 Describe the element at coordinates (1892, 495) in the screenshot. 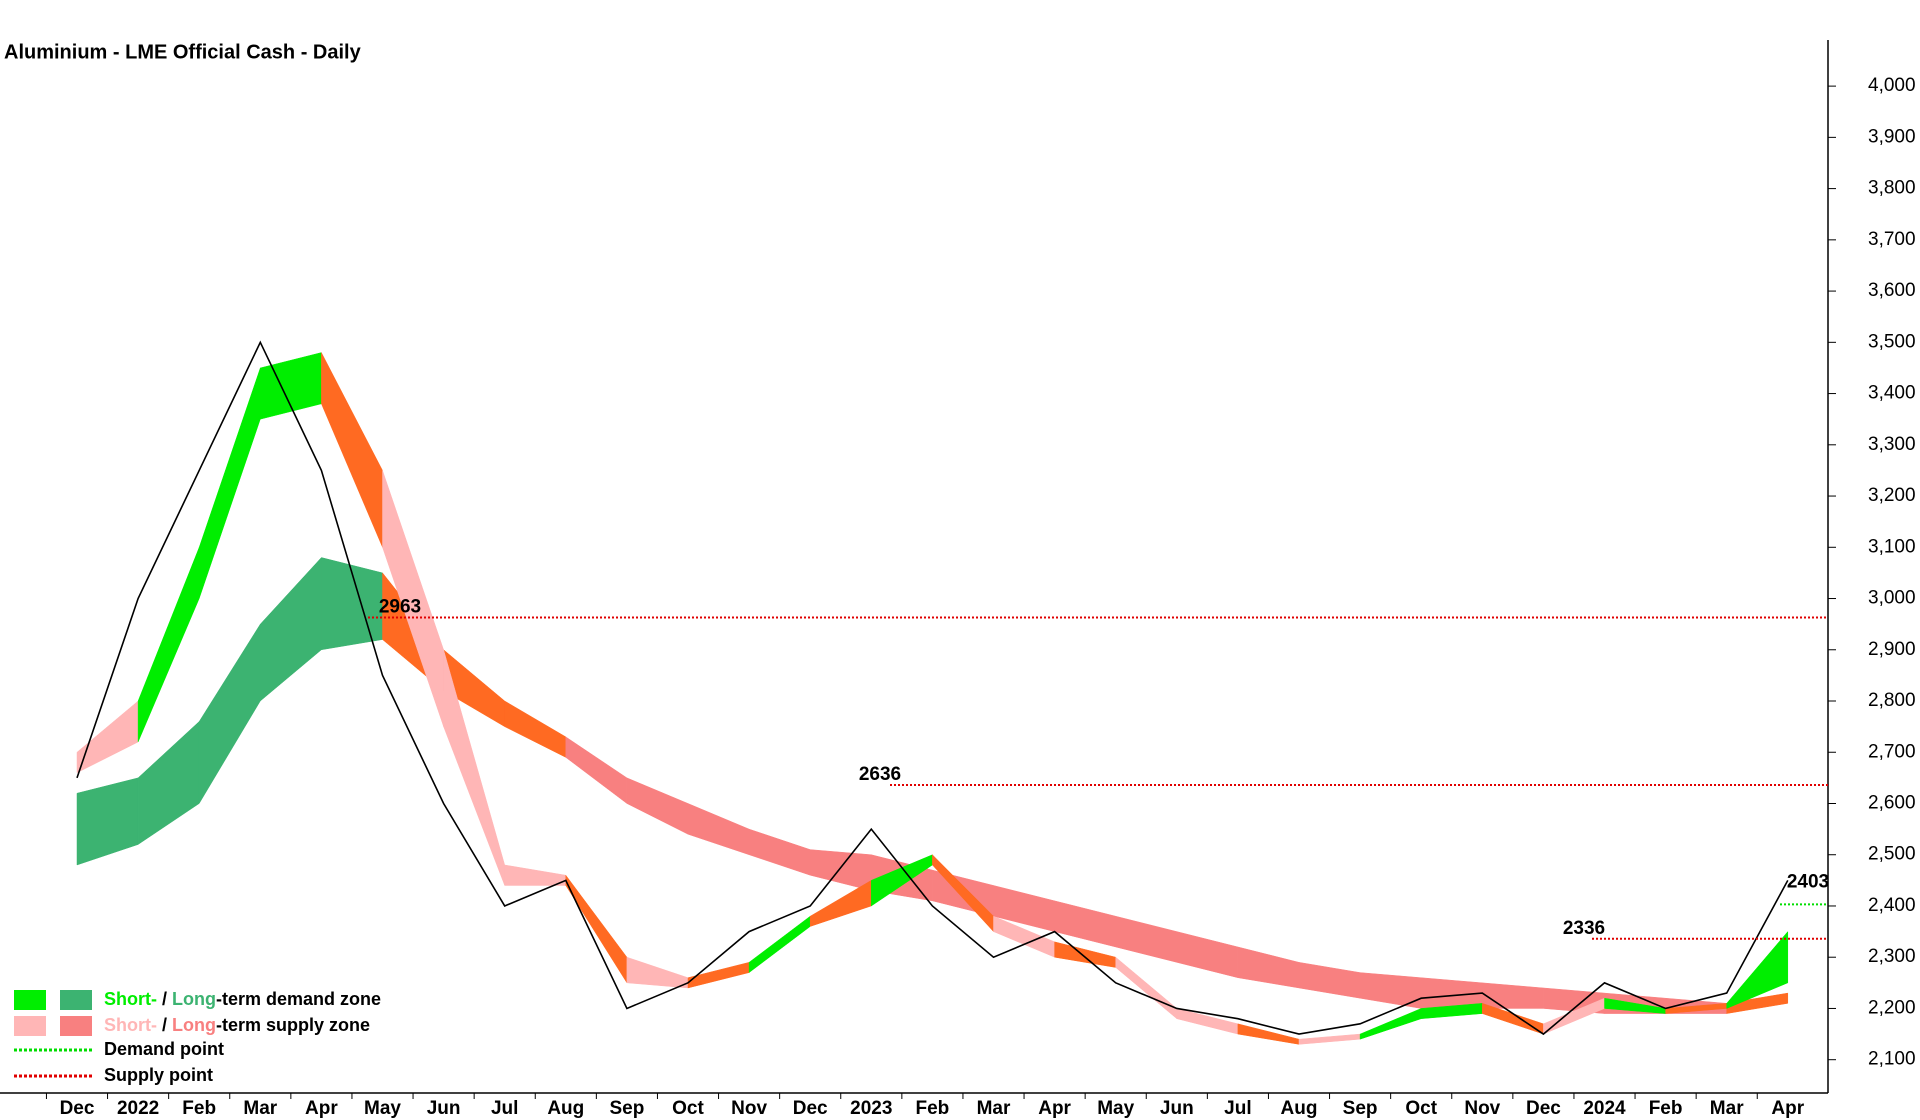

I see `y-tick-label: 3,200` at that location.